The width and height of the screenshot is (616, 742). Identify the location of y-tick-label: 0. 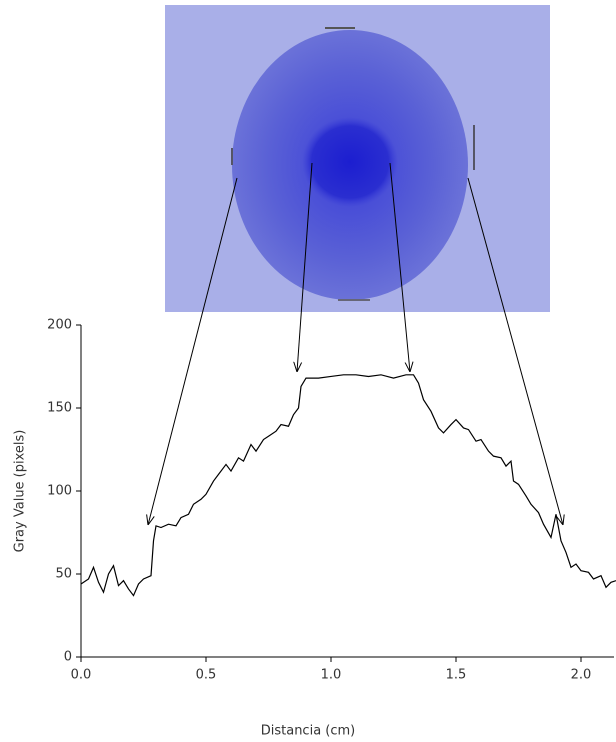
(68, 657).